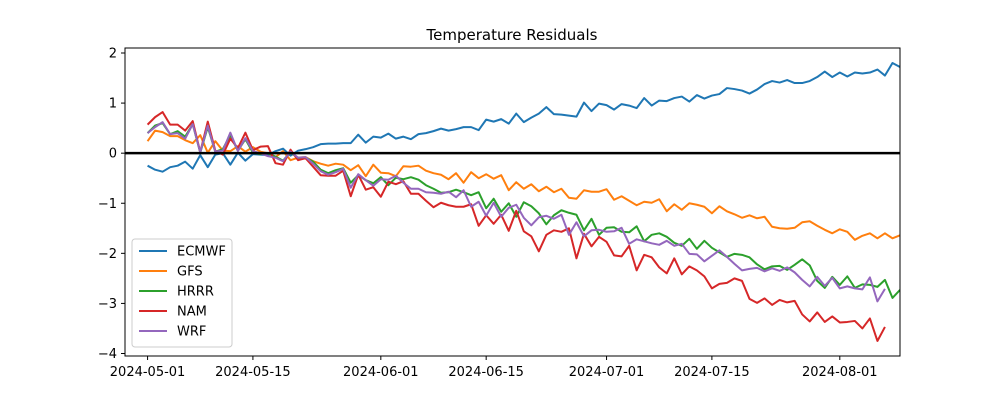 The width and height of the screenshot is (1000, 400). What do you see at coordinates (712, 372) in the screenshot?
I see `x-tick-label: 2024-07-15` at bounding box center [712, 372].